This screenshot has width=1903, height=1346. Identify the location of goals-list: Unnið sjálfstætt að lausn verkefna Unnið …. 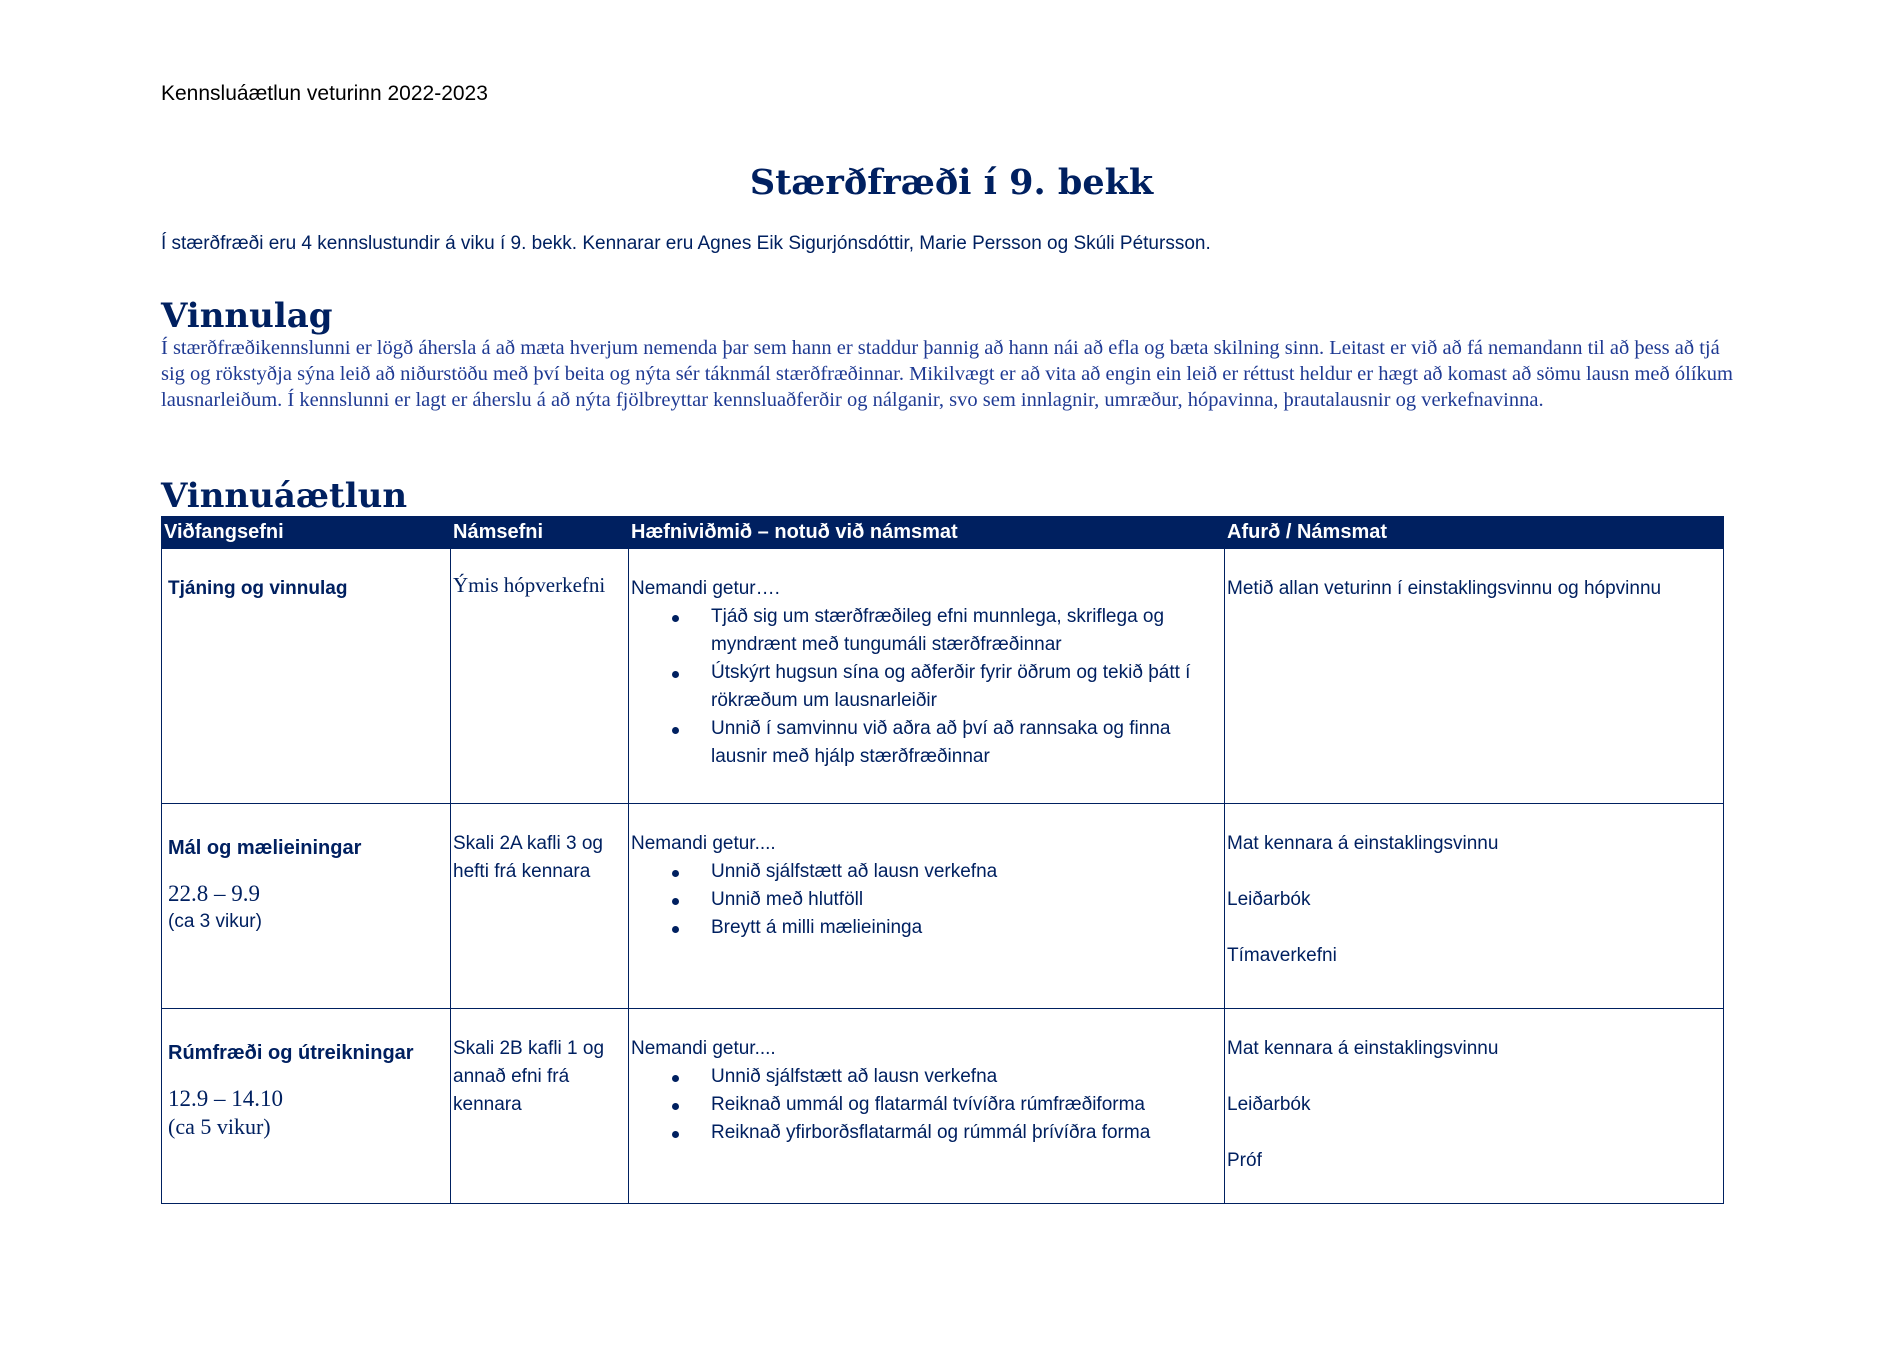
(926, 900).